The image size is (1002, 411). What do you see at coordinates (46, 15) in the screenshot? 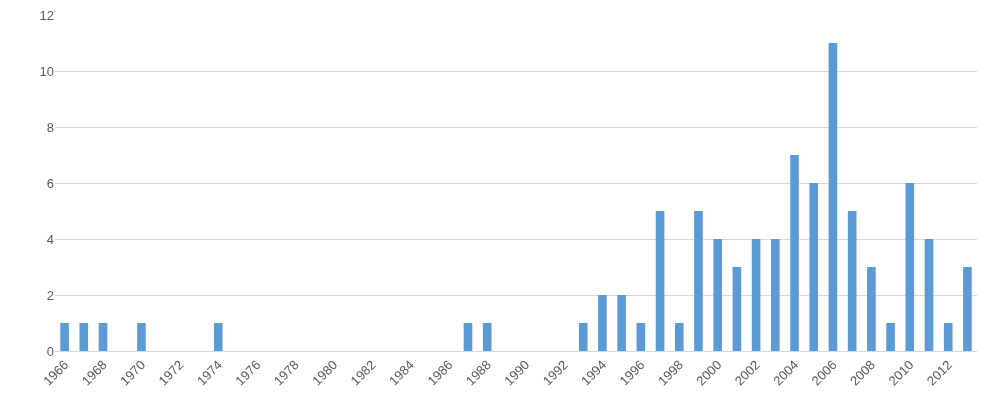
I see `y-tick-label: 12` at bounding box center [46, 15].